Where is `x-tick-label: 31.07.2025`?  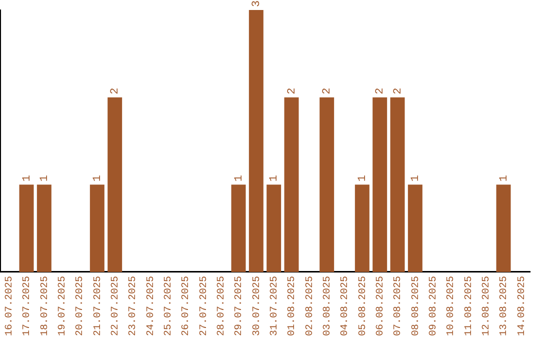
x-tick-label: 31.07.2025 is located at coordinates (274, 306).